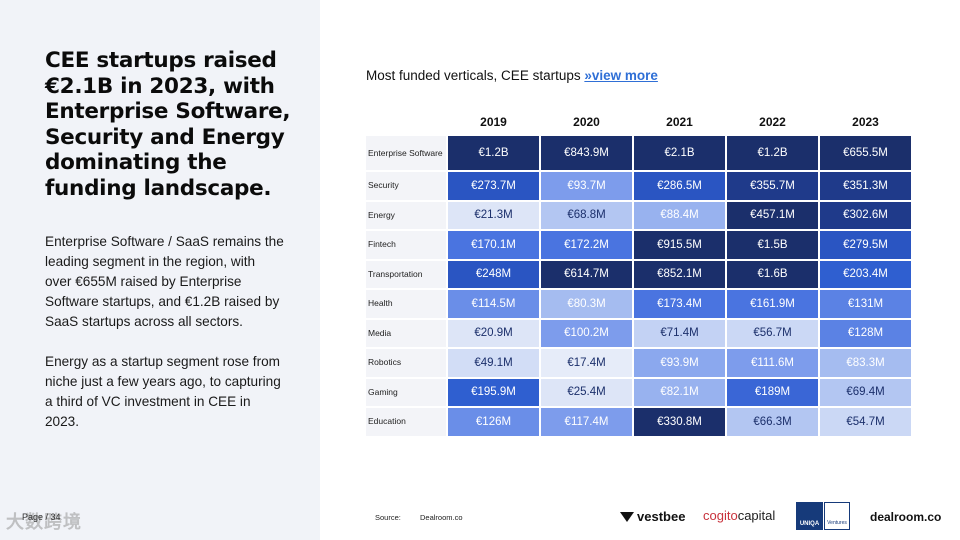 The height and width of the screenshot is (540, 960). Describe the element at coordinates (388, 517) in the screenshot. I see `source-label: Source:` at that location.